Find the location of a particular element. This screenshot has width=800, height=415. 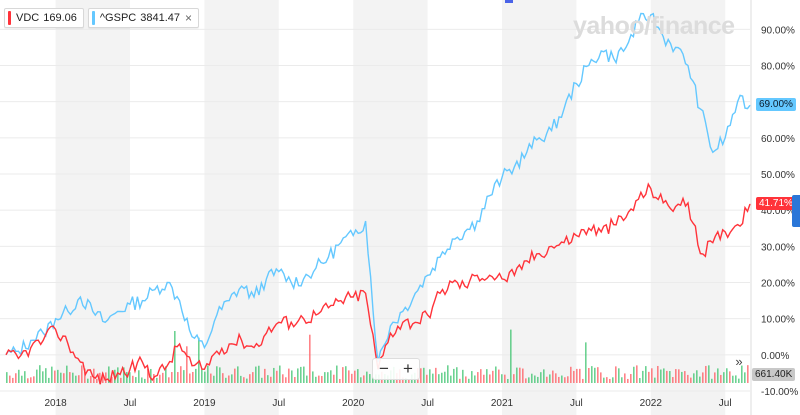

legend-chip-vdc: VDC 169.06 is located at coordinates (44, 18).